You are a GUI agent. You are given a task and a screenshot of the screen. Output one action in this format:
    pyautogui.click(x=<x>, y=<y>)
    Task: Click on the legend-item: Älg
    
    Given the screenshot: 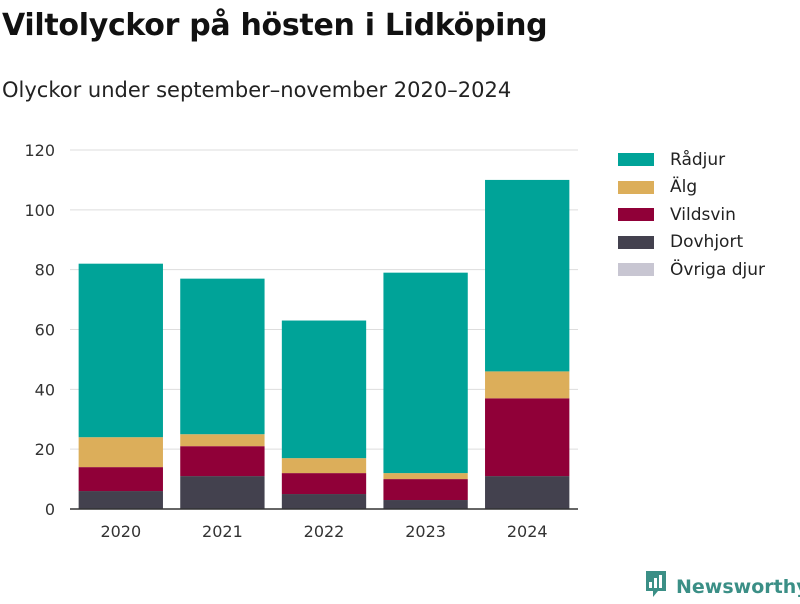 What is the action you would take?
    pyautogui.click(x=691, y=188)
    